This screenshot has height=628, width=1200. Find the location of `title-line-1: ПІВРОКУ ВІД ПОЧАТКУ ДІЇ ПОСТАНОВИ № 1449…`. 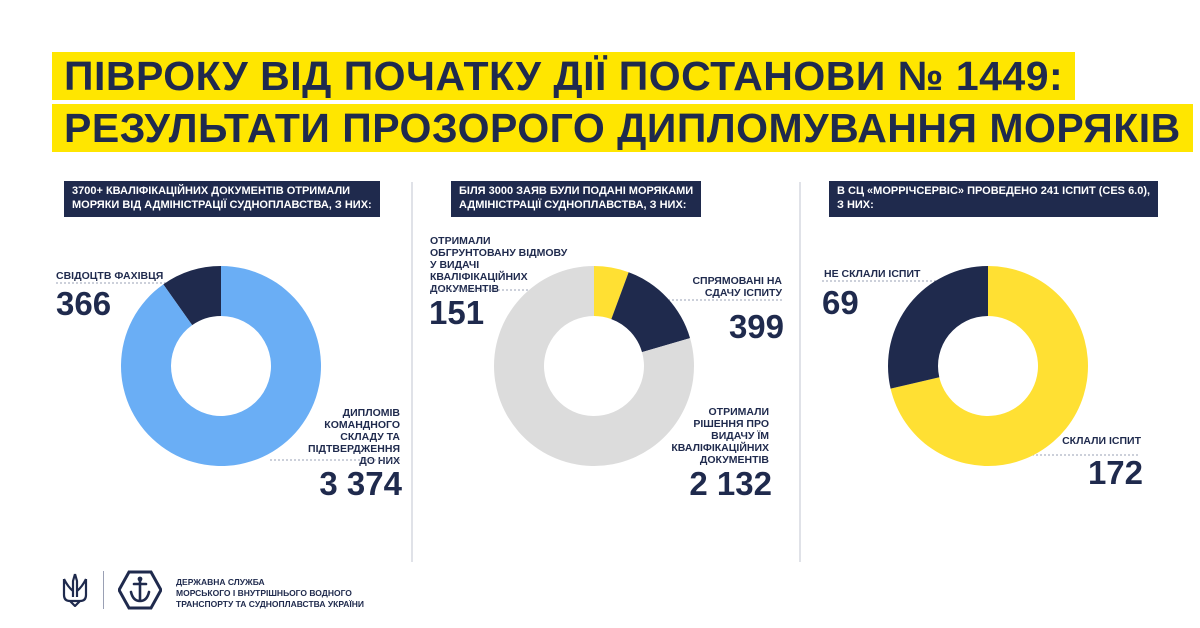

title-line-1: ПІВРОКУ ВІД ПОЧАТКУ ДІЇ ПОСТАНОВИ № 1449… is located at coordinates (564, 76).